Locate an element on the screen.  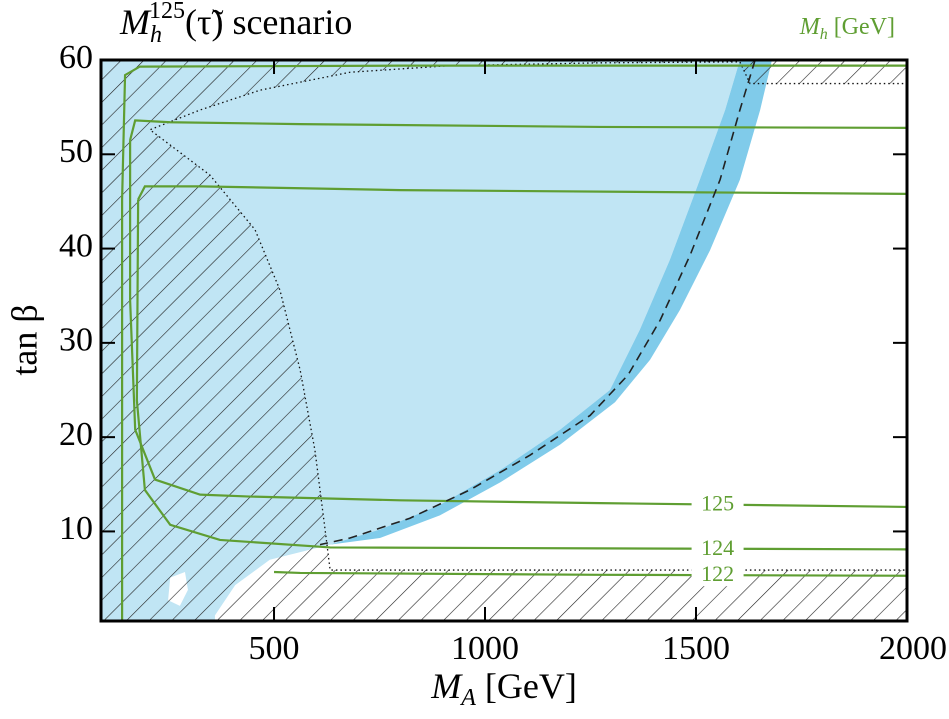
x-tick-label: 2000 is located at coordinates (913, 648).